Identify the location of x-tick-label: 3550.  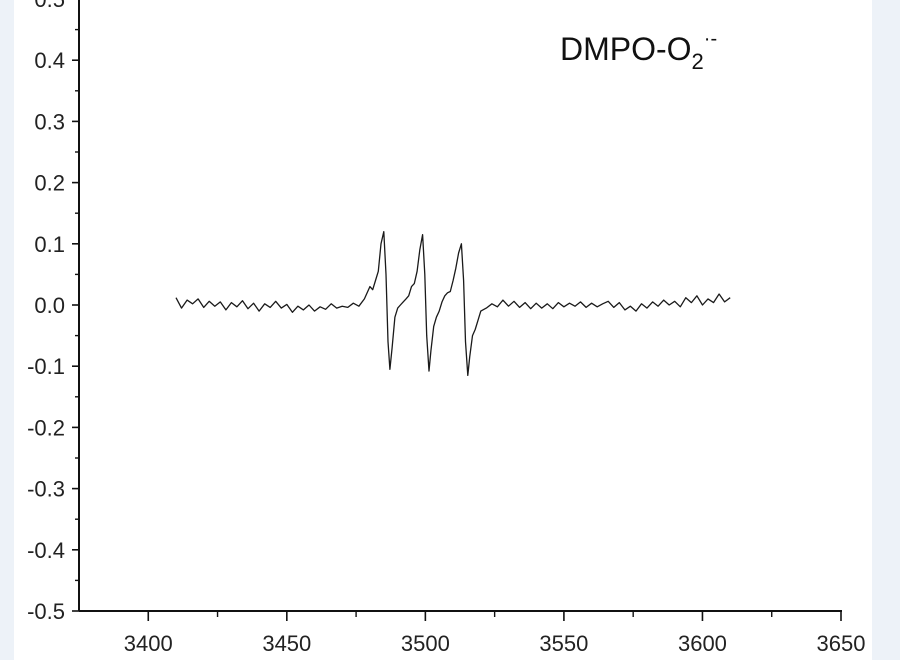
(563, 643).